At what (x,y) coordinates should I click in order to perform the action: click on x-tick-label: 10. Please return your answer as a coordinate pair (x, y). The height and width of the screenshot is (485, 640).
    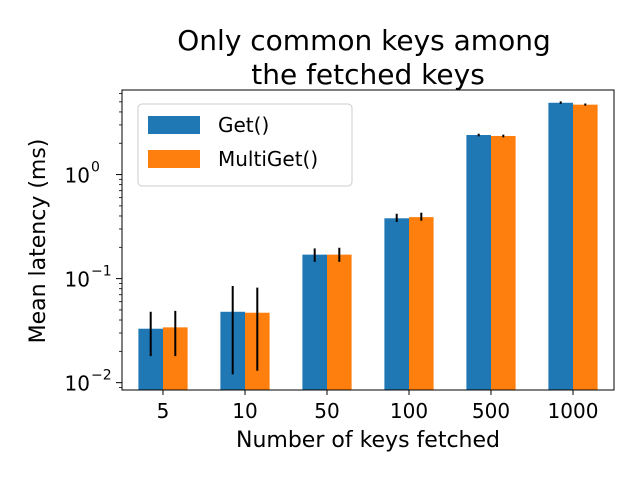
    Looking at the image, I should click on (244, 411).